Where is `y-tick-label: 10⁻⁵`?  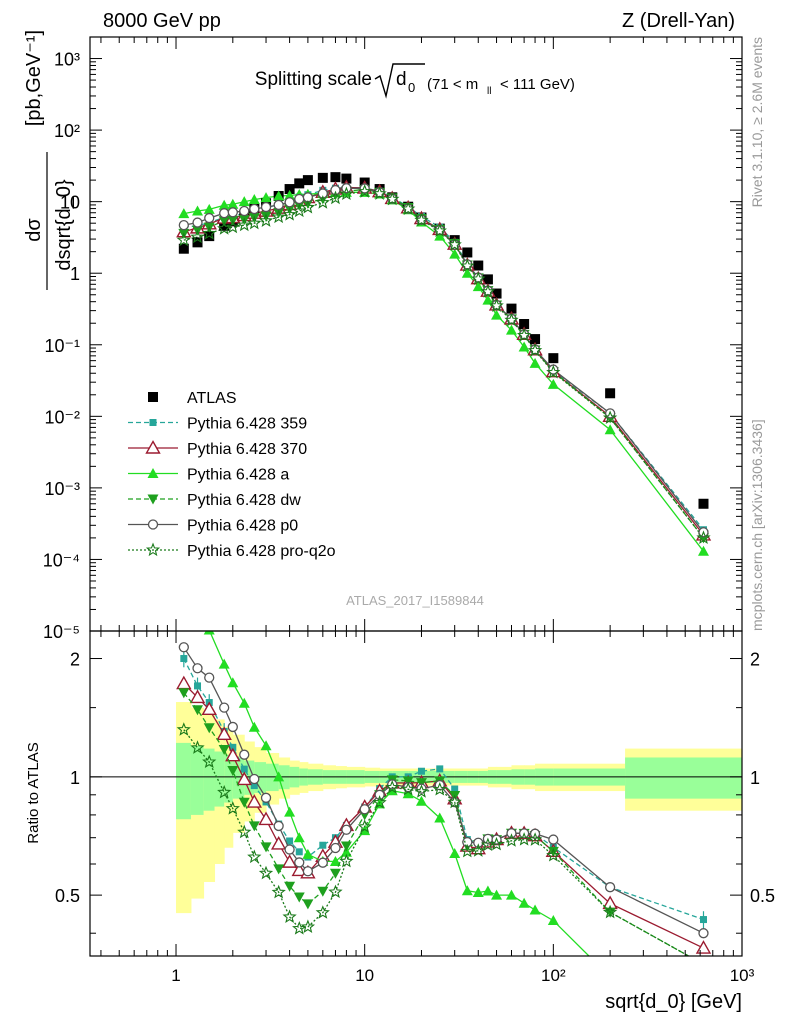
y-tick-label: 10⁻⁵ is located at coordinates (61, 632).